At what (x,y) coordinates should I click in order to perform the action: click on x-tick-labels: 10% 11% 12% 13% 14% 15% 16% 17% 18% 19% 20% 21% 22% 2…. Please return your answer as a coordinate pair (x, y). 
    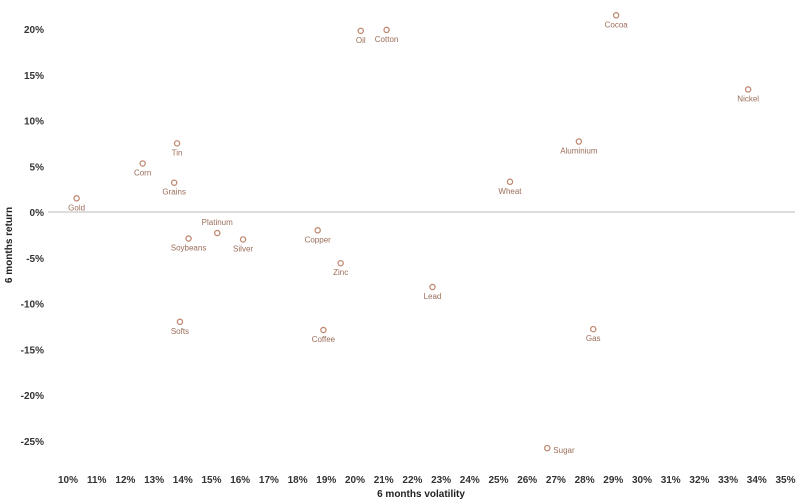
    Looking at the image, I should click on (427, 480).